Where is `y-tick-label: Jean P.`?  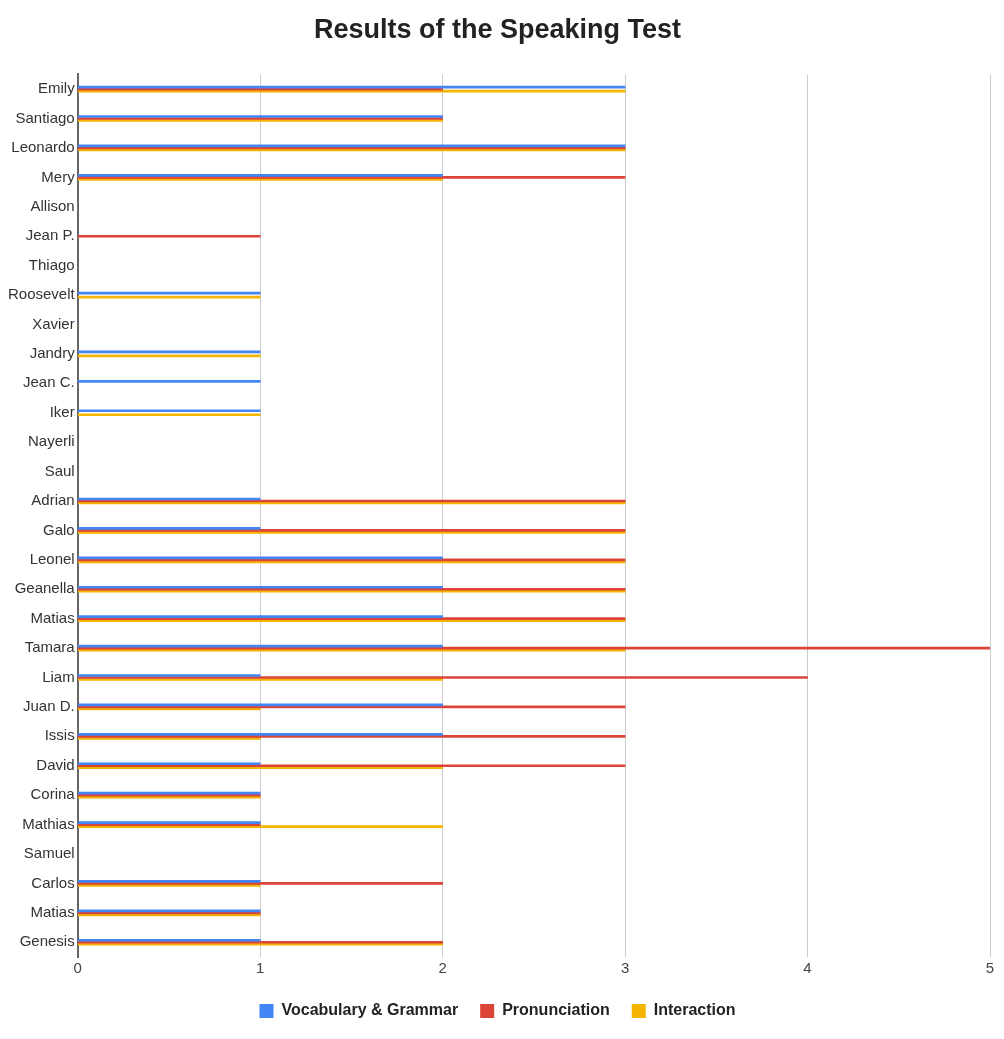 y-tick-label: Jean P. is located at coordinates (50, 235).